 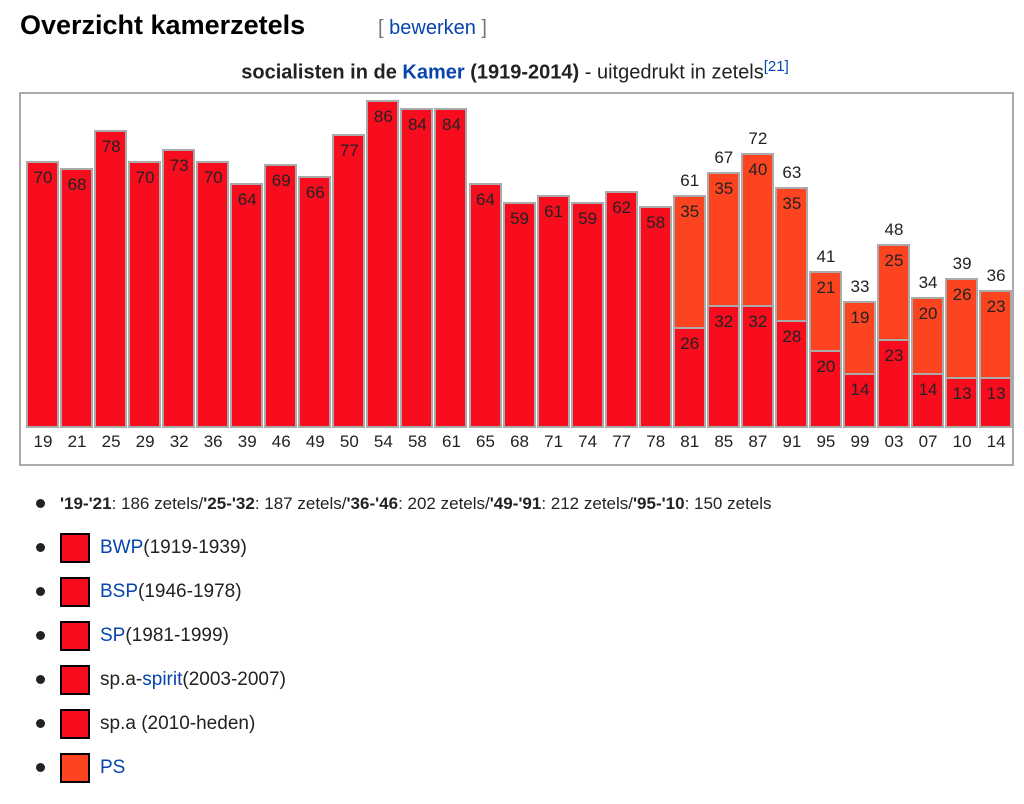 What do you see at coordinates (758, 170) in the screenshot?
I see `bar-value-label: 40` at bounding box center [758, 170].